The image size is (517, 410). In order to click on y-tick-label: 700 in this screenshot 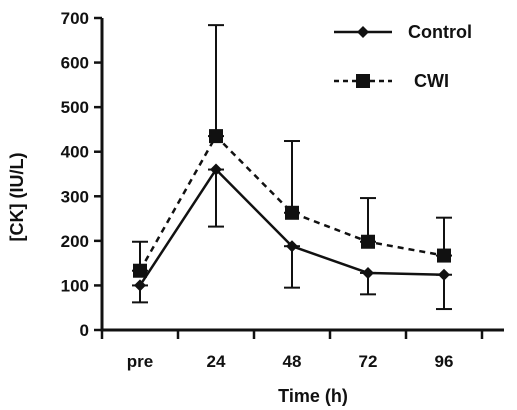, I will do `click(75, 18)`.